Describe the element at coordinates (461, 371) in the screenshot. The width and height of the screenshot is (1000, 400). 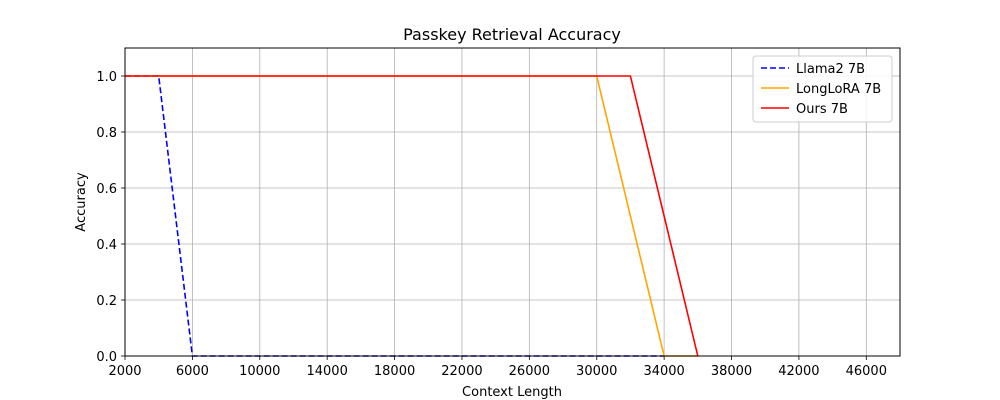
I see `x-tick-label: 22000` at that location.